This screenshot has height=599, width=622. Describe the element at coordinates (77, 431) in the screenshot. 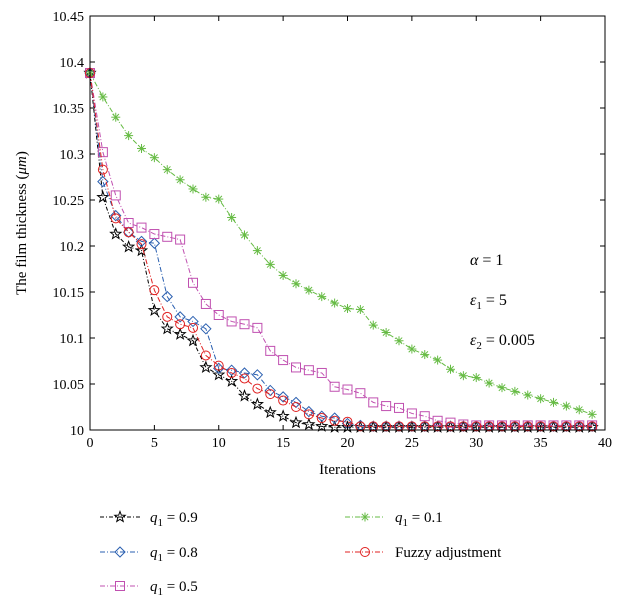

I see `y-tick-label: 10` at that location.